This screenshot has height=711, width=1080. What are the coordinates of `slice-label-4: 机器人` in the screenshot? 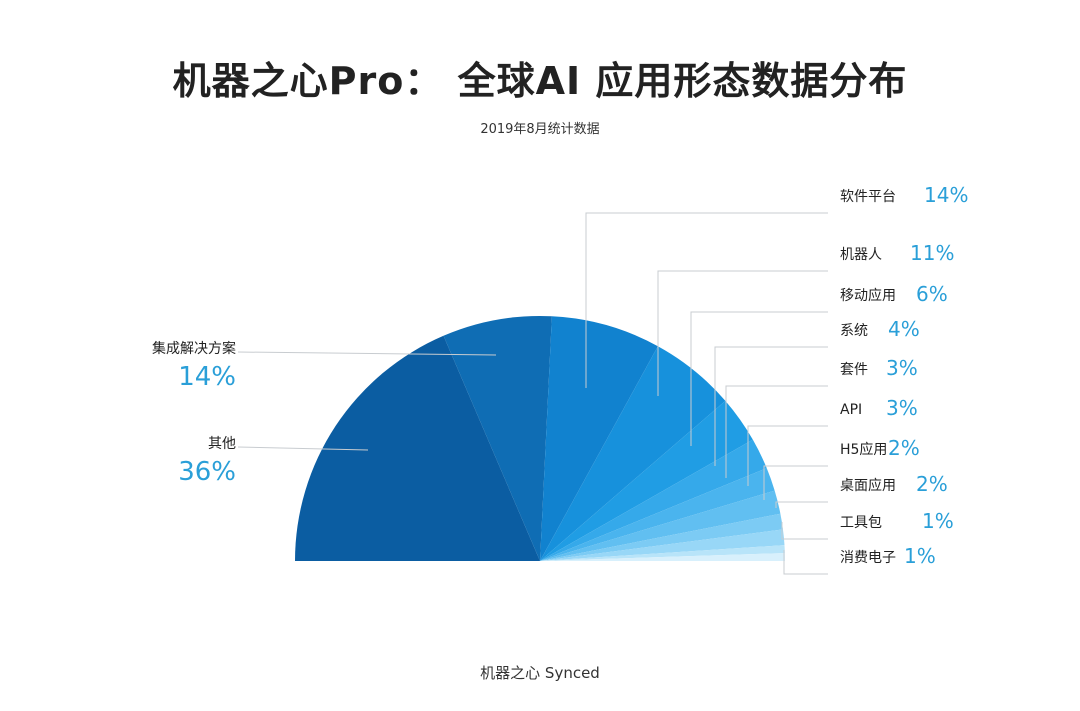 It's located at (861, 255).